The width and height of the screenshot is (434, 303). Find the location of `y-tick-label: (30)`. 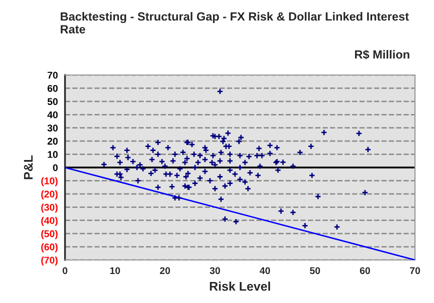

y-tick-label: (30) is located at coordinates (49, 208).